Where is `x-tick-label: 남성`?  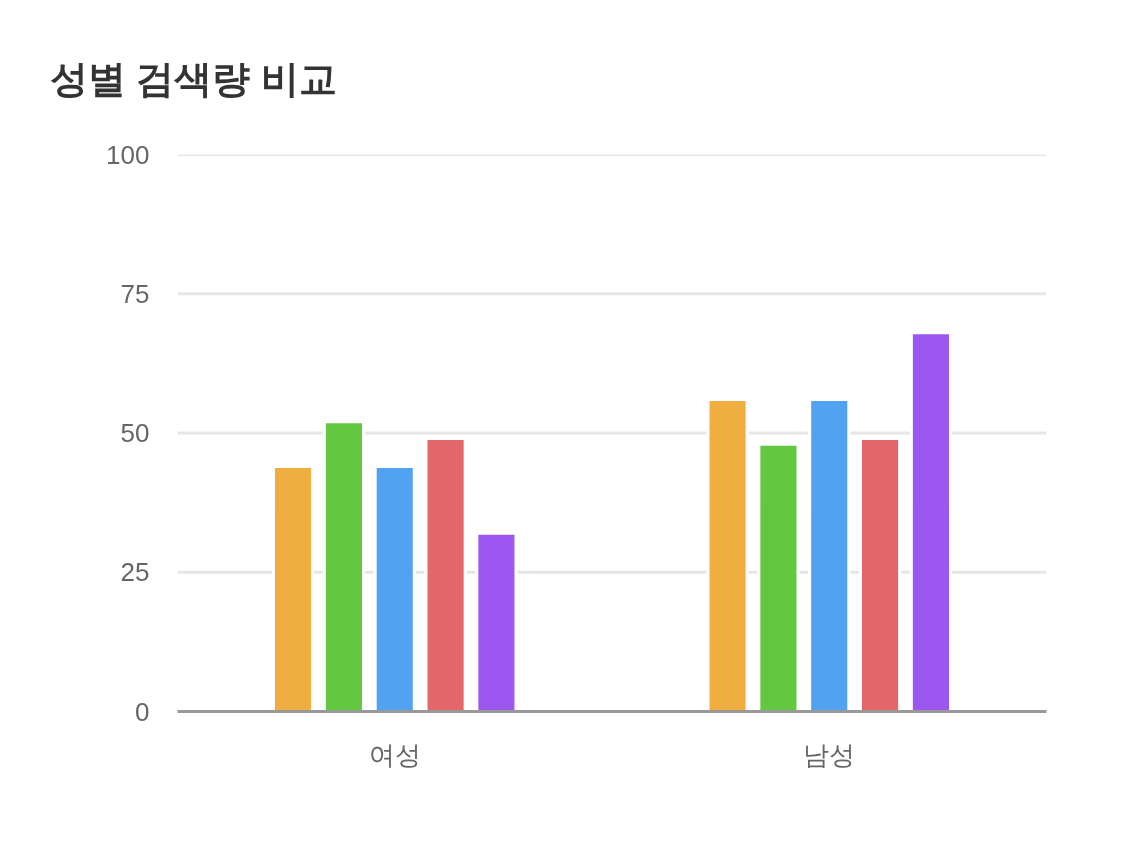
x-tick-label: 남성 is located at coordinates (829, 754).